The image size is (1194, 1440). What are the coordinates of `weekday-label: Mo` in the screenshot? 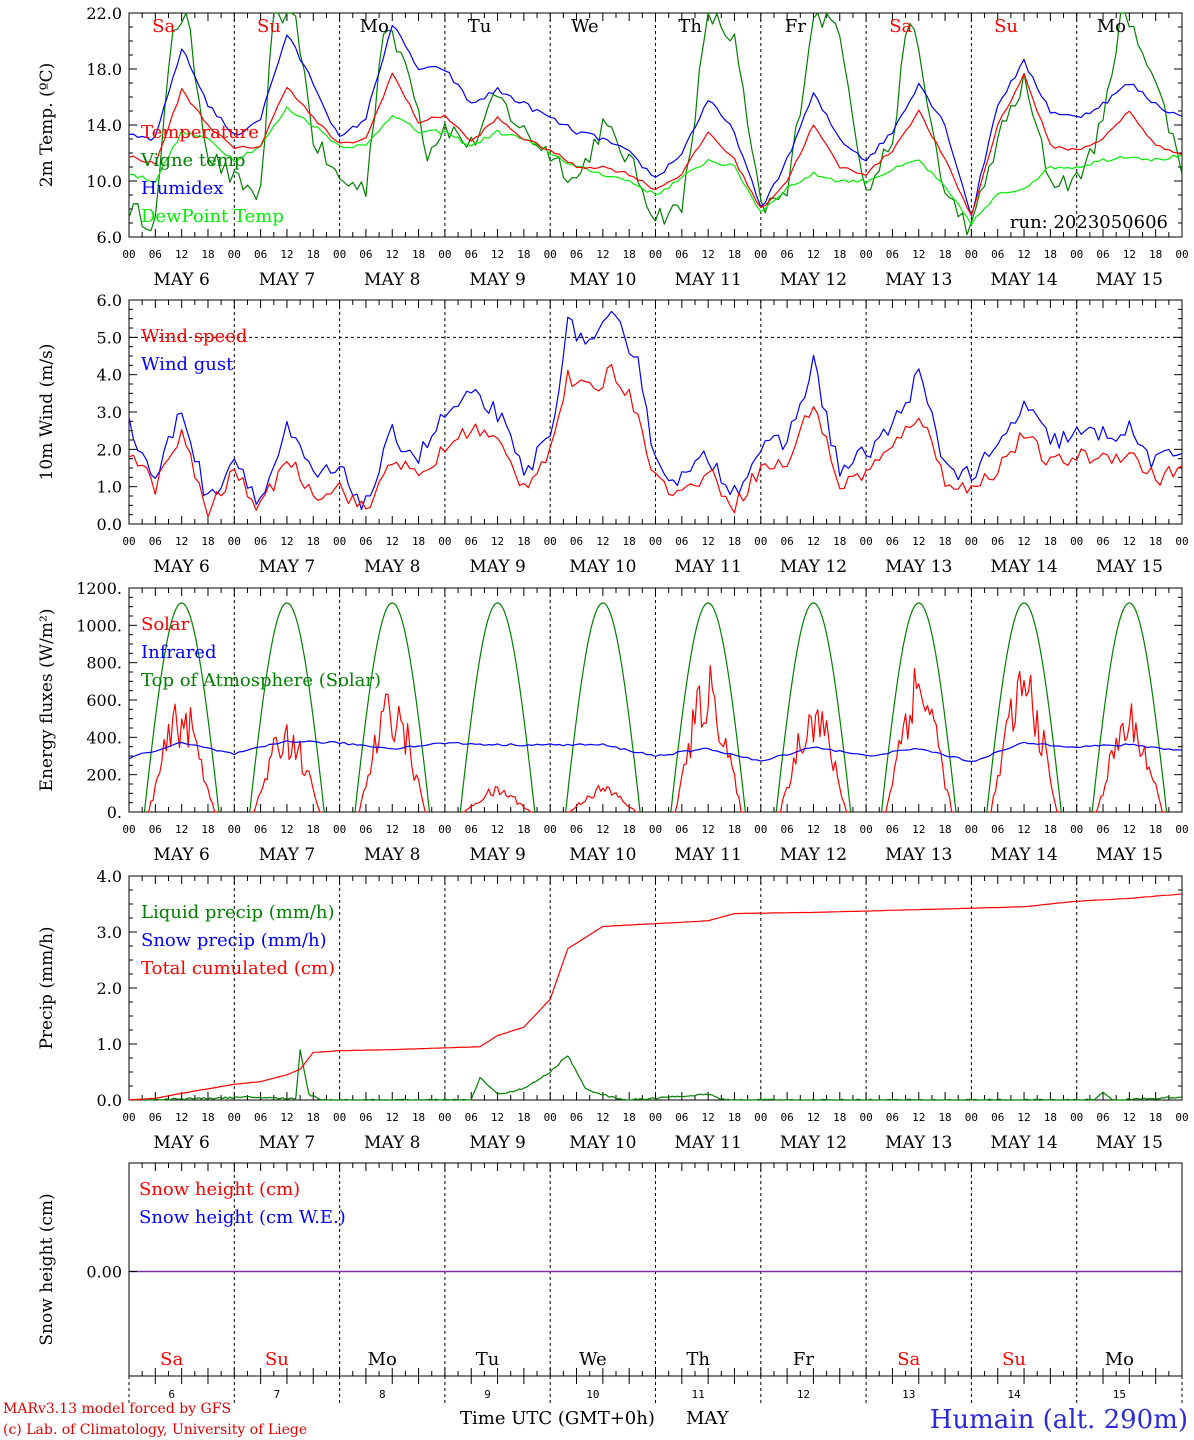 It's located at (382, 1359).